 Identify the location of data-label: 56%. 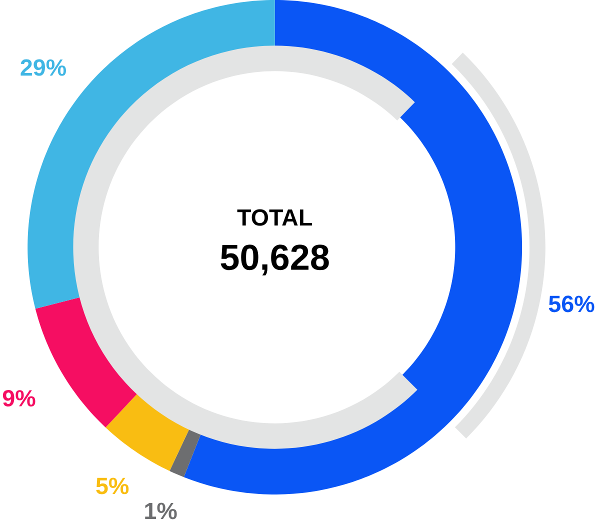
(571, 303).